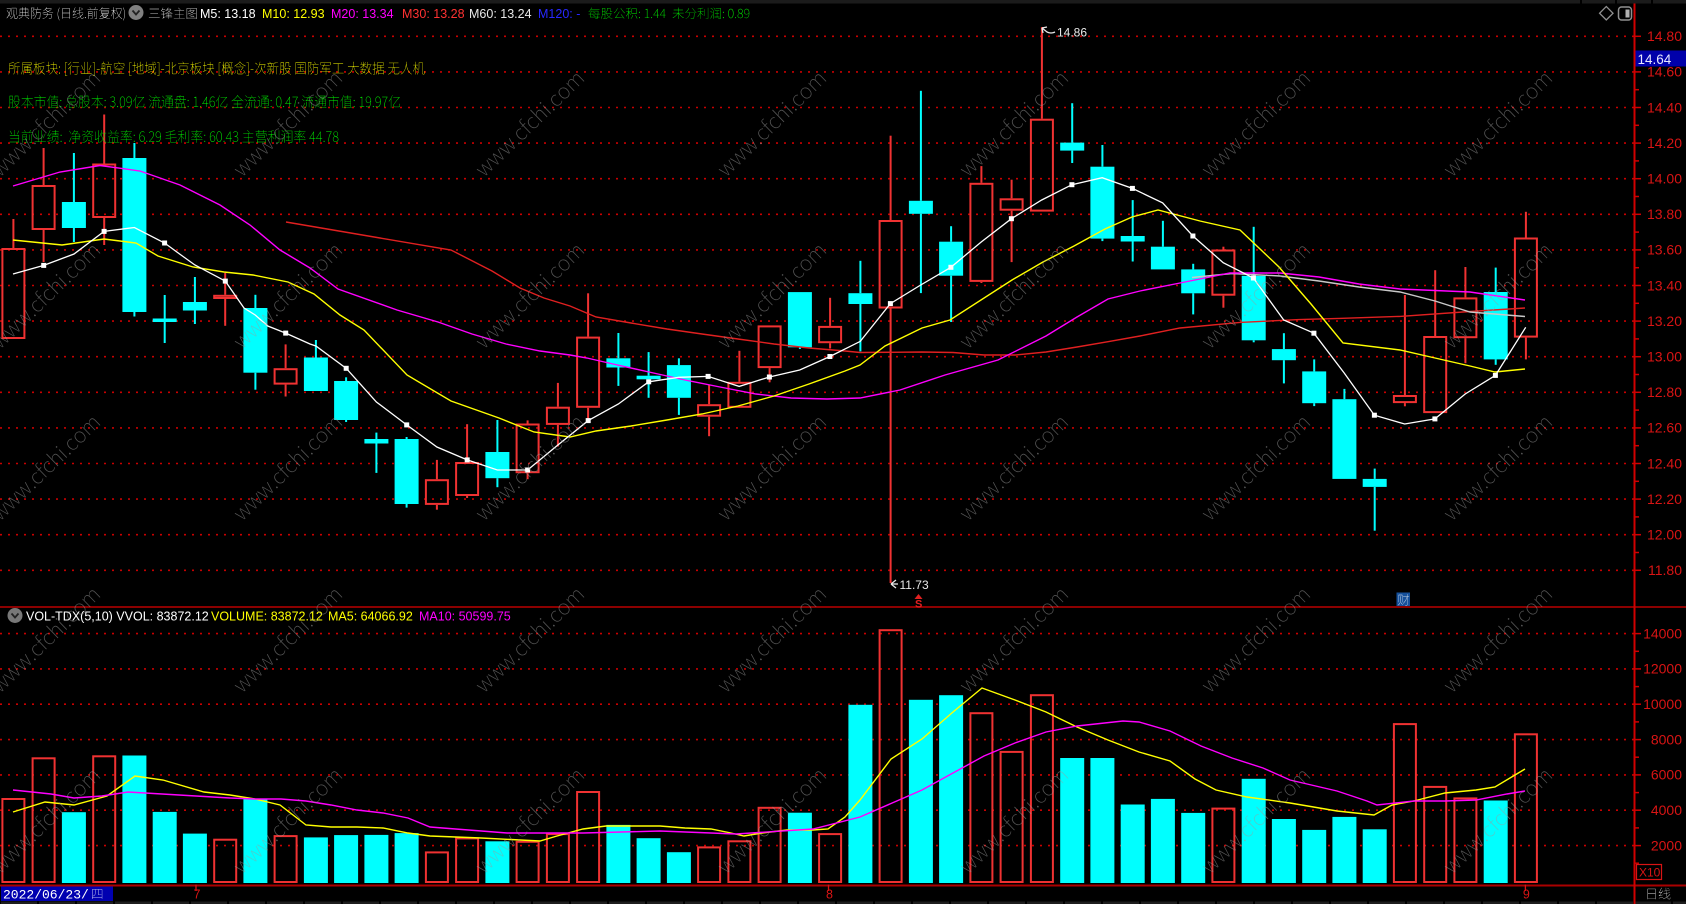 This screenshot has height=904, width=1686. Describe the element at coordinates (1664, 36) in the screenshot. I see `svg-text: 14.80` at that location.